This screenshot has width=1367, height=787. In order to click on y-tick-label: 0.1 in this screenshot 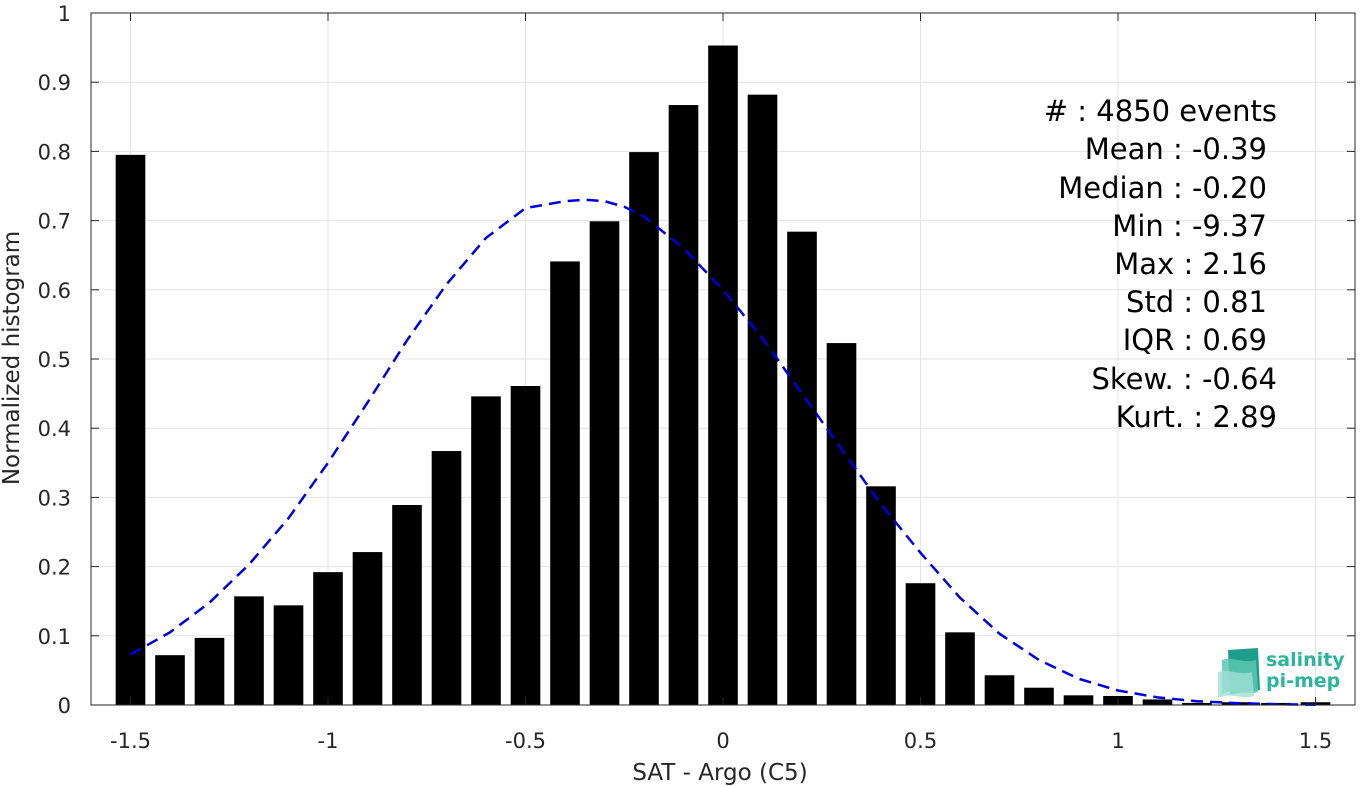, I will do `click(54, 637)`.